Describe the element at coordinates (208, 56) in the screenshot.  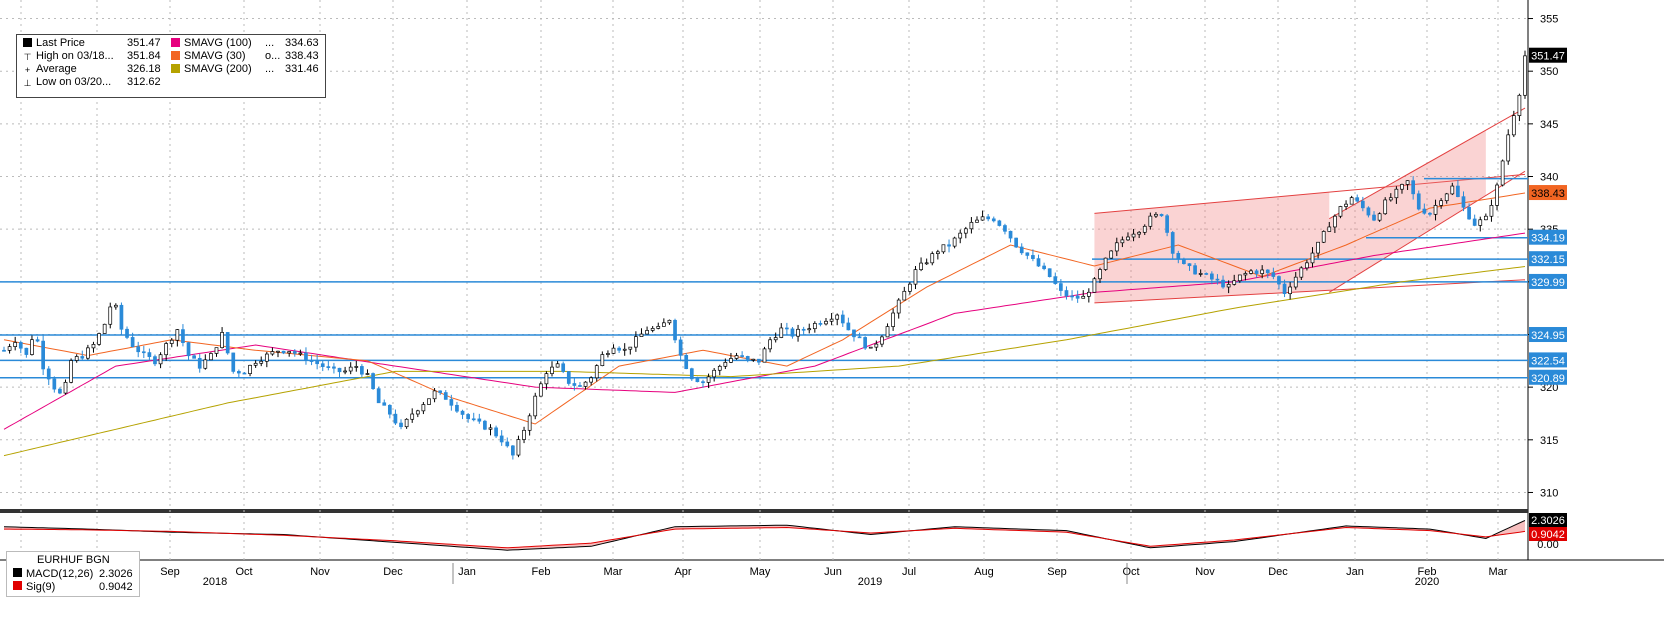
I see `legend-sma30: SMAVG (30)` at that location.